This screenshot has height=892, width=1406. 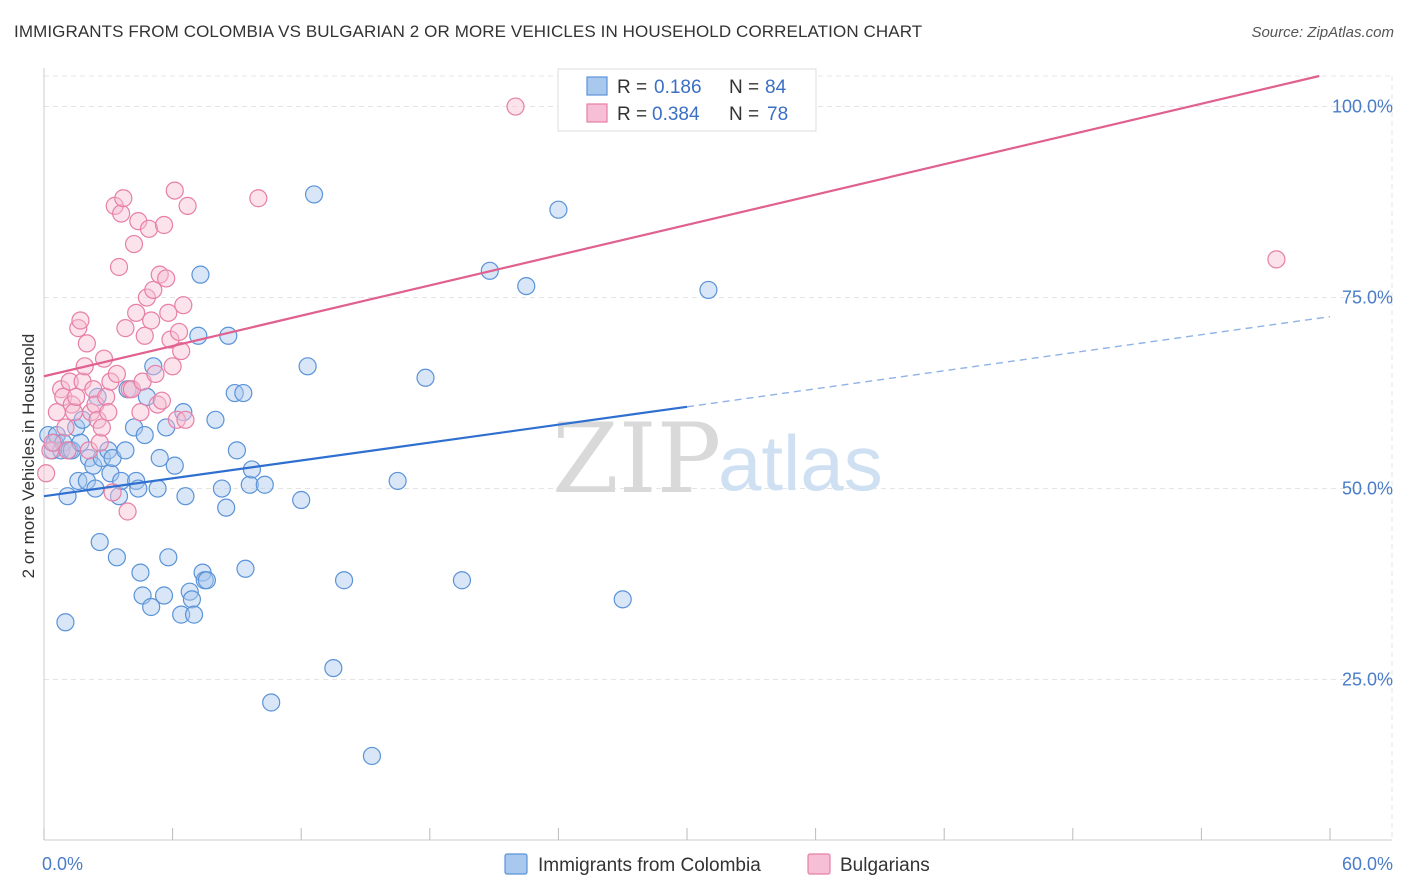 What do you see at coordinates (678, 87) in the screenshot?
I see `legend-r-value-colombia: 0.186` at bounding box center [678, 87].